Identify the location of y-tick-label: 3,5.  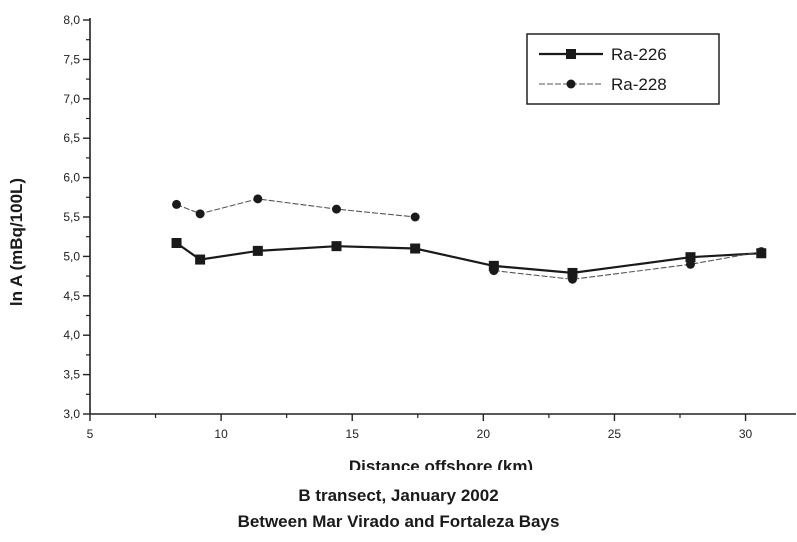
(71, 375).